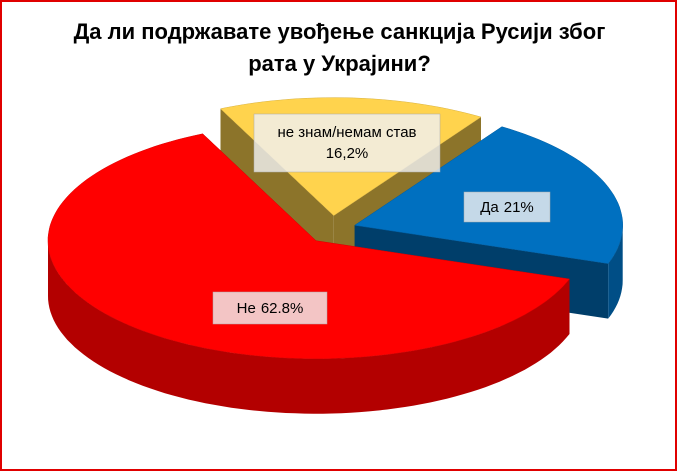 Image resolution: width=677 pixels, height=471 pixels. Describe the element at coordinates (519, 207) in the screenshot. I see `label-value: 21%` at that location.